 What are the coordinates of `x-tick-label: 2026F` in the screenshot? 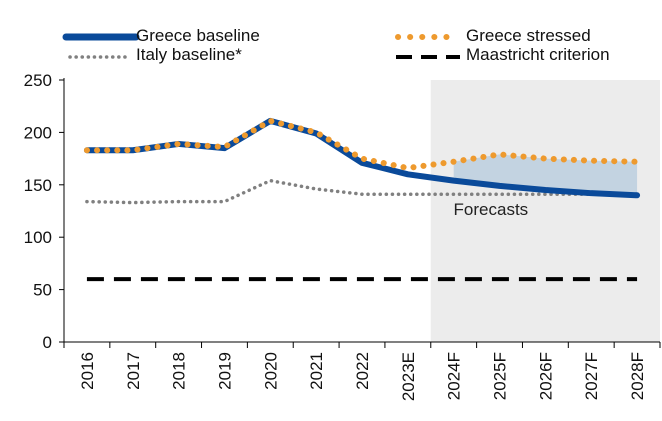 It's located at (545, 376).